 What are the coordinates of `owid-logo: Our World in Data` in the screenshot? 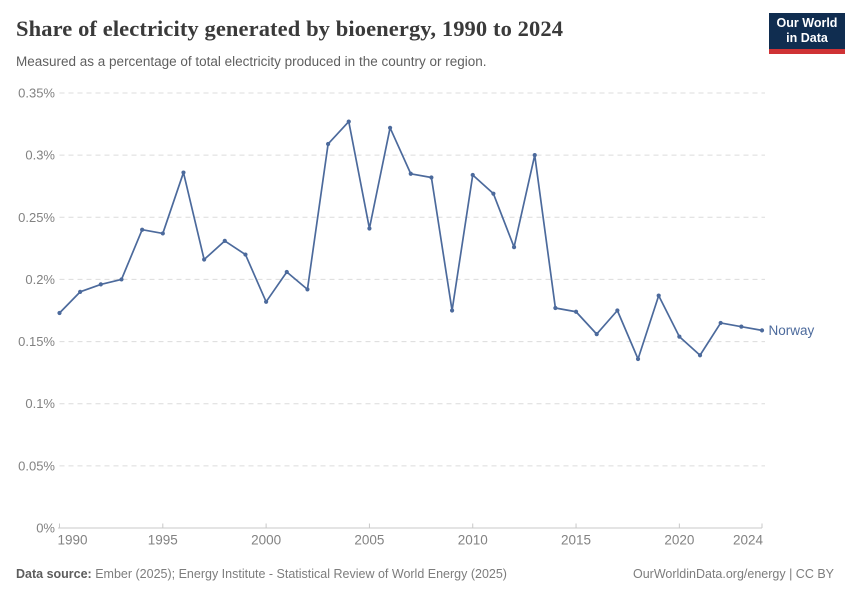 It's located at (807, 33).